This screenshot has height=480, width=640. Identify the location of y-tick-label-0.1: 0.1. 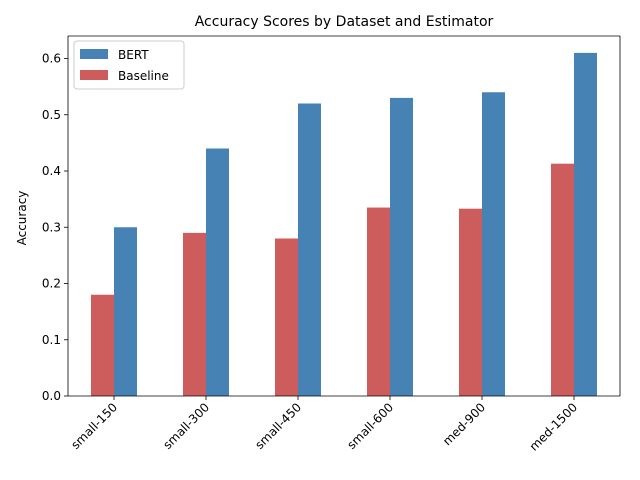
(51, 340).